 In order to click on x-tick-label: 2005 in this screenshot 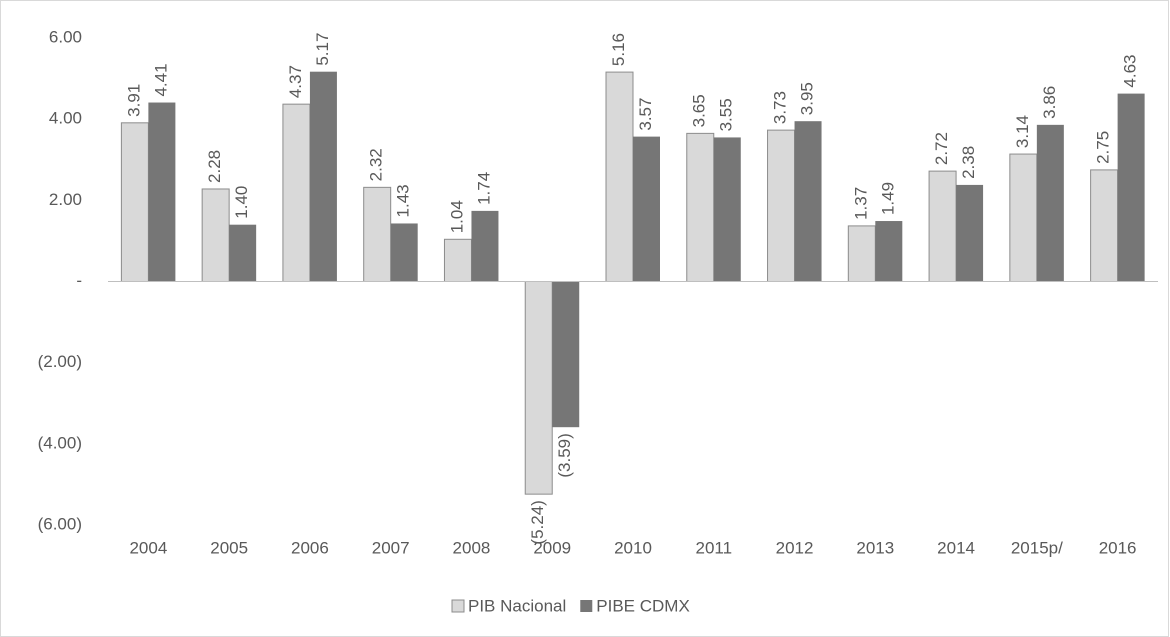, I will do `click(229, 547)`.